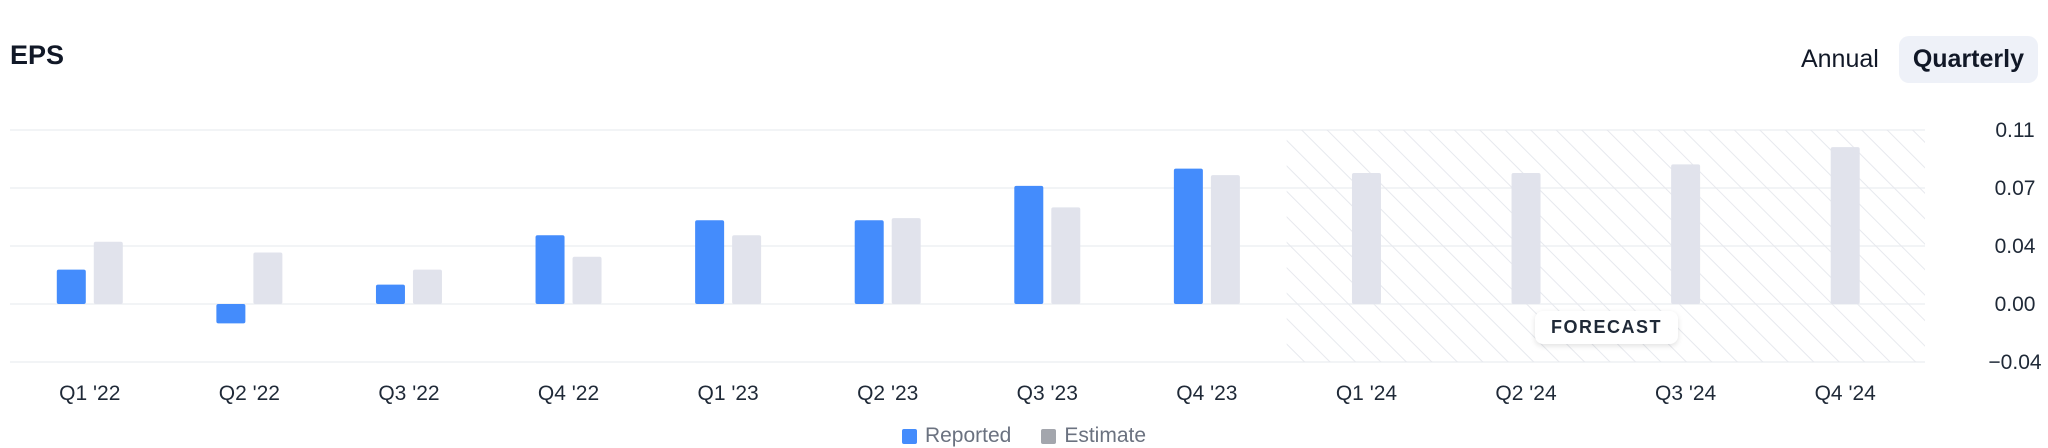  I want to click on y-tick-label: −0.04, so click(2014, 362).